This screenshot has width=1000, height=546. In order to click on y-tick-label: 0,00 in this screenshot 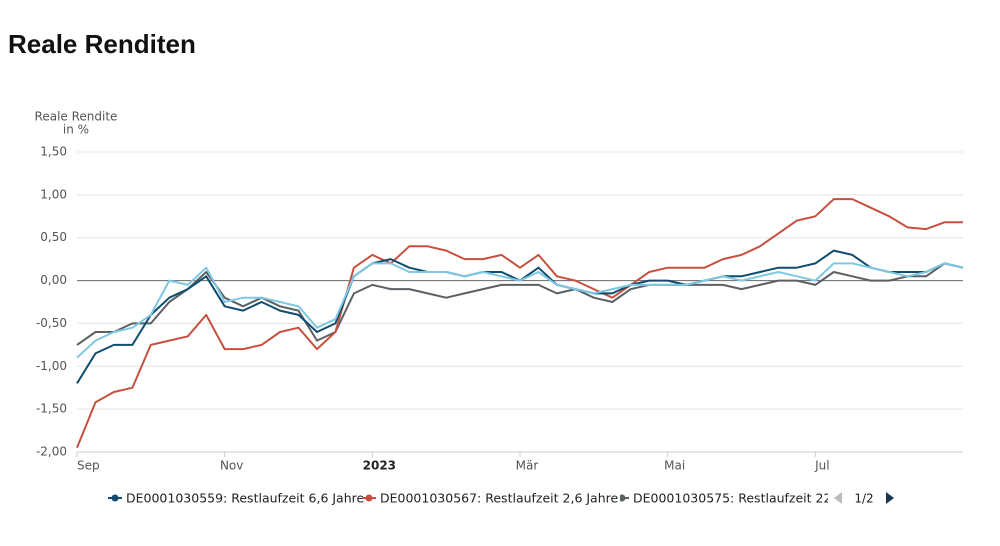, I will do `click(53, 280)`.